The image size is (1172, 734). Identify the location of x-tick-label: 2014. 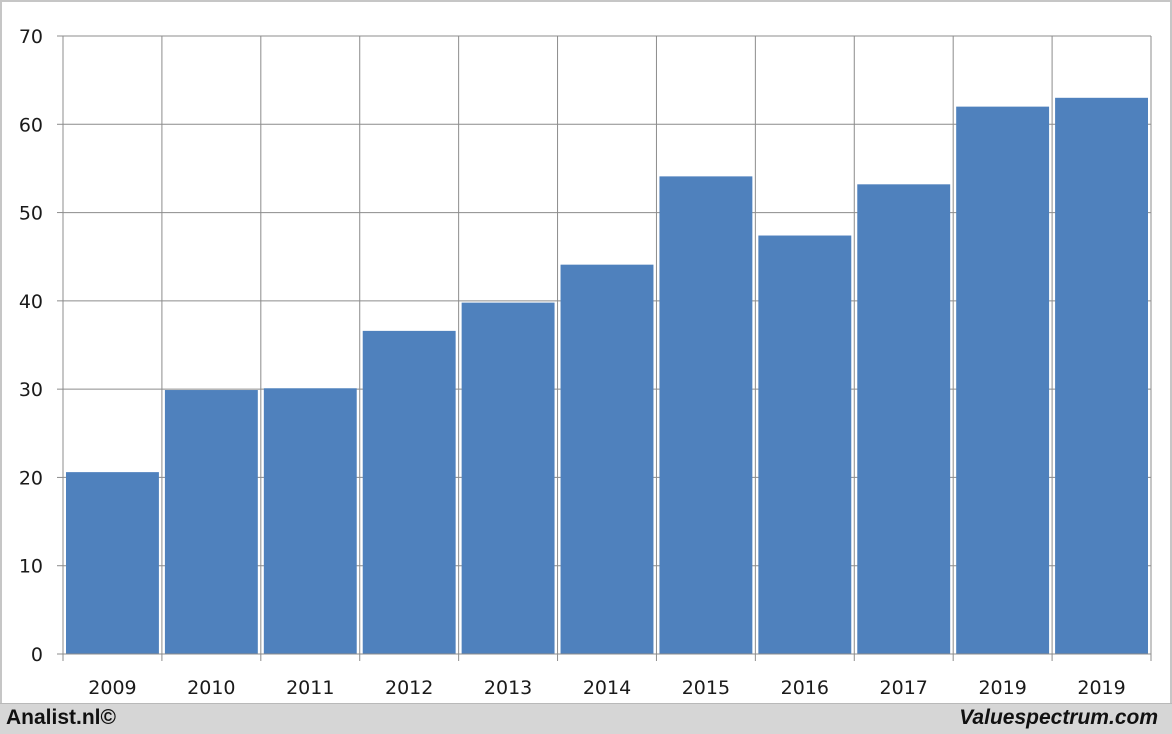
(607, 688).